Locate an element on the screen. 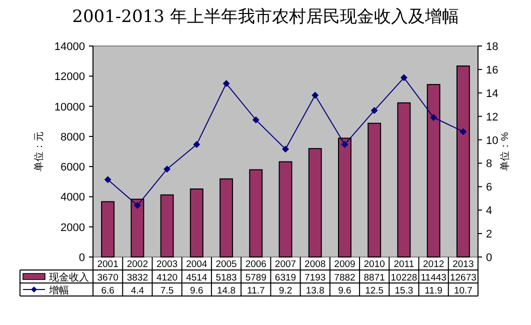 The height and width of the screenshot is (325, 531). data-label: 4514 is located at coordinates (197, 278).